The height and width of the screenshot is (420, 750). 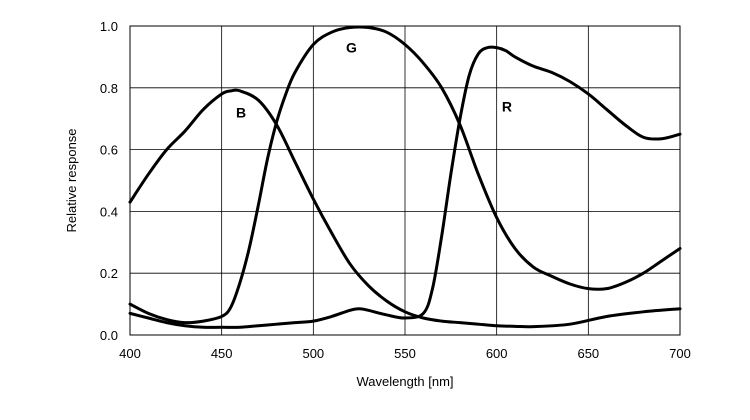 I want to click on x-tick-label: 550, so click(x=405, y=353).